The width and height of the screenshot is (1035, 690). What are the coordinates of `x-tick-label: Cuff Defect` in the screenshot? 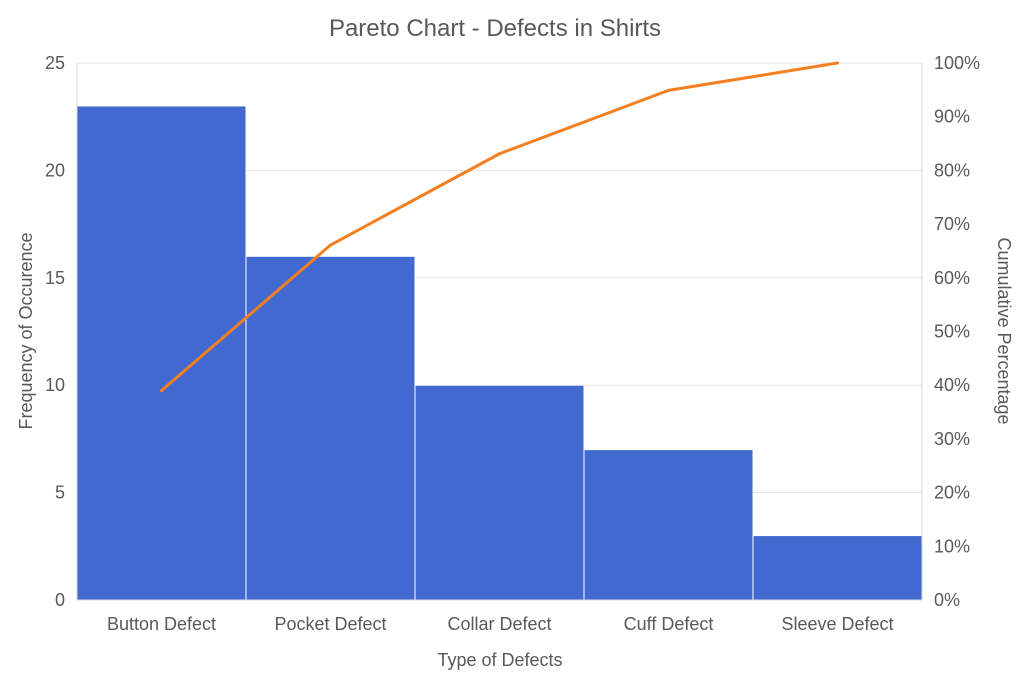 It's located at (669, 624).